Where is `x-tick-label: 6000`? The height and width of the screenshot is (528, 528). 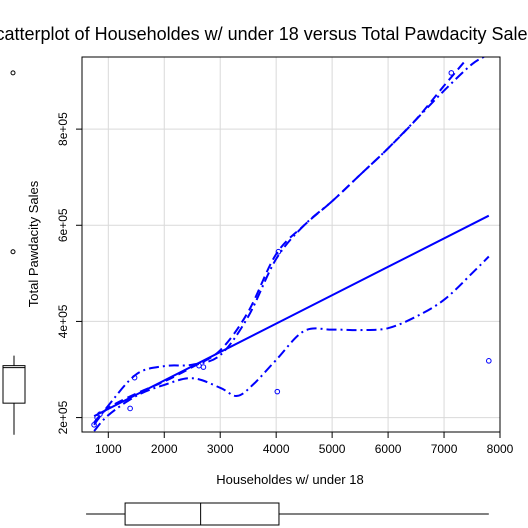 x-tick-label: 6000 is located at coordinates (388, 449).